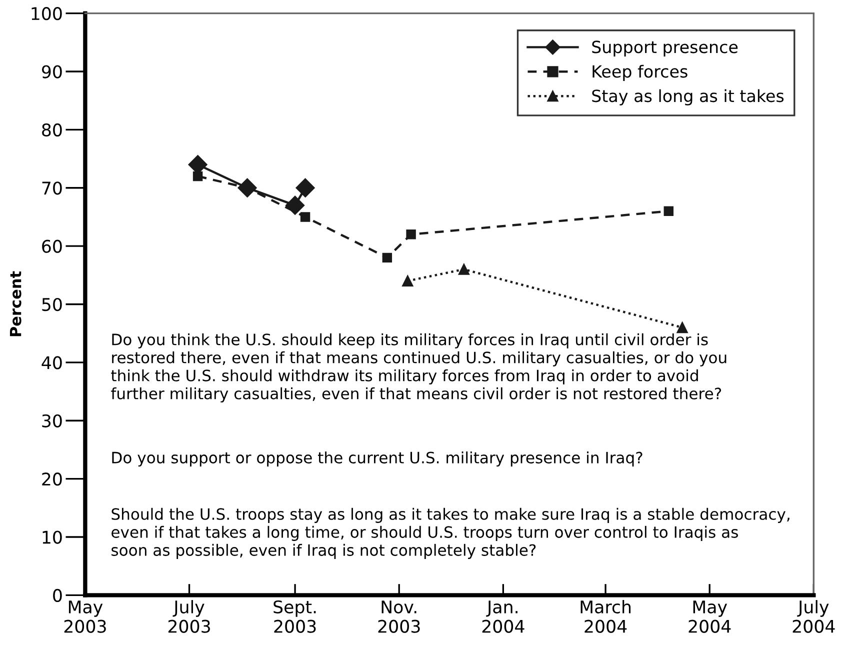  Describe the element at coordinates (503, 616) in the screenshot. I see `x-tick-label: Jan. 2004` at that location.